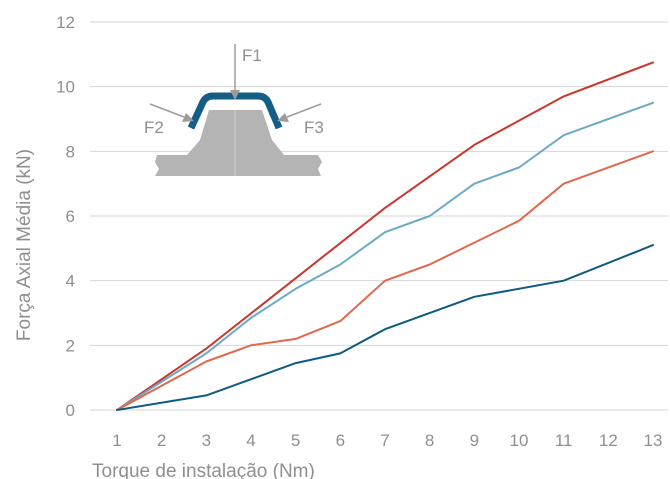 The image size is (670, 479). I want to click on x-tick-label-4: 4, so click(250, 440).